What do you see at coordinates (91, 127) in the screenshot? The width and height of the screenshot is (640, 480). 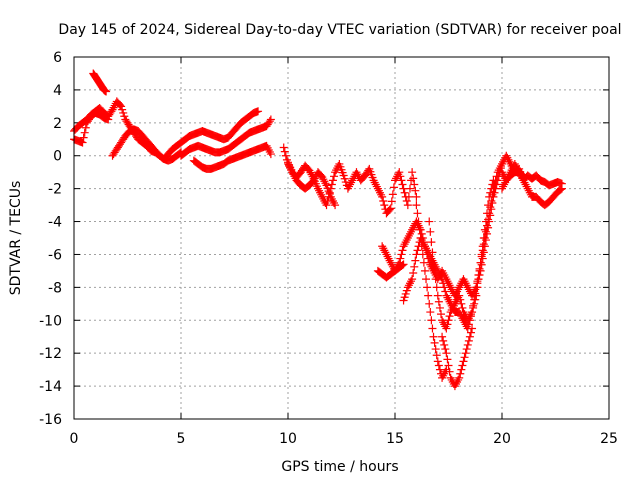 I see `series-track-b` at bounding box center [91, 127].